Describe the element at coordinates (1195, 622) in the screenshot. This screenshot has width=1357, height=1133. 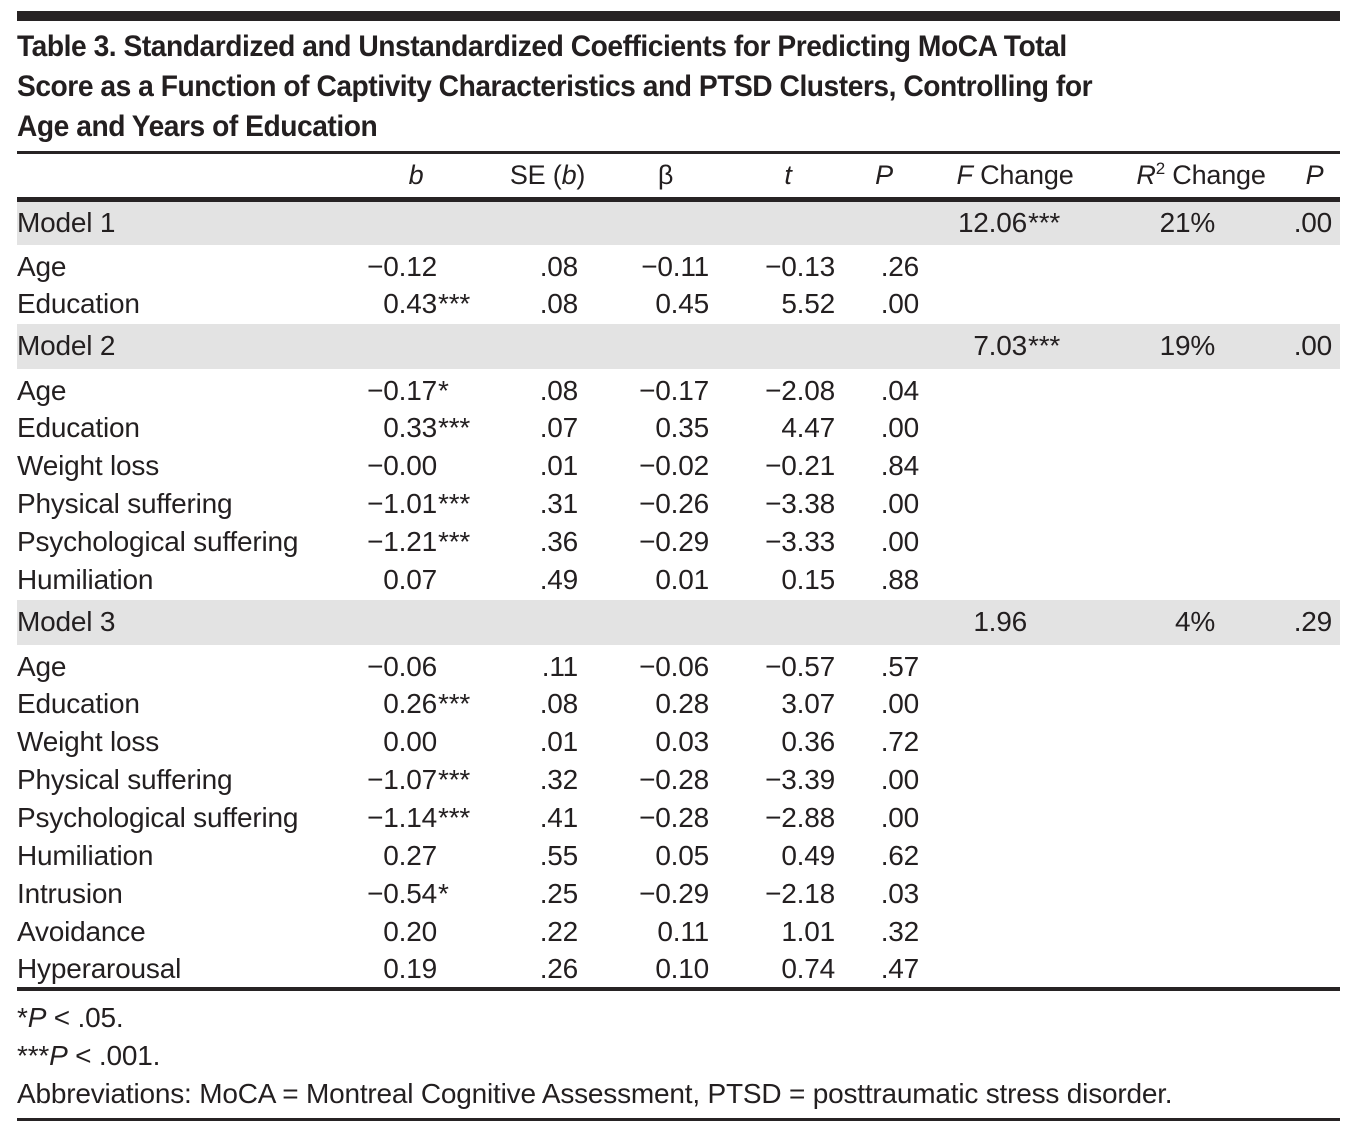
I see `r2-change-value: 4%` at that location.